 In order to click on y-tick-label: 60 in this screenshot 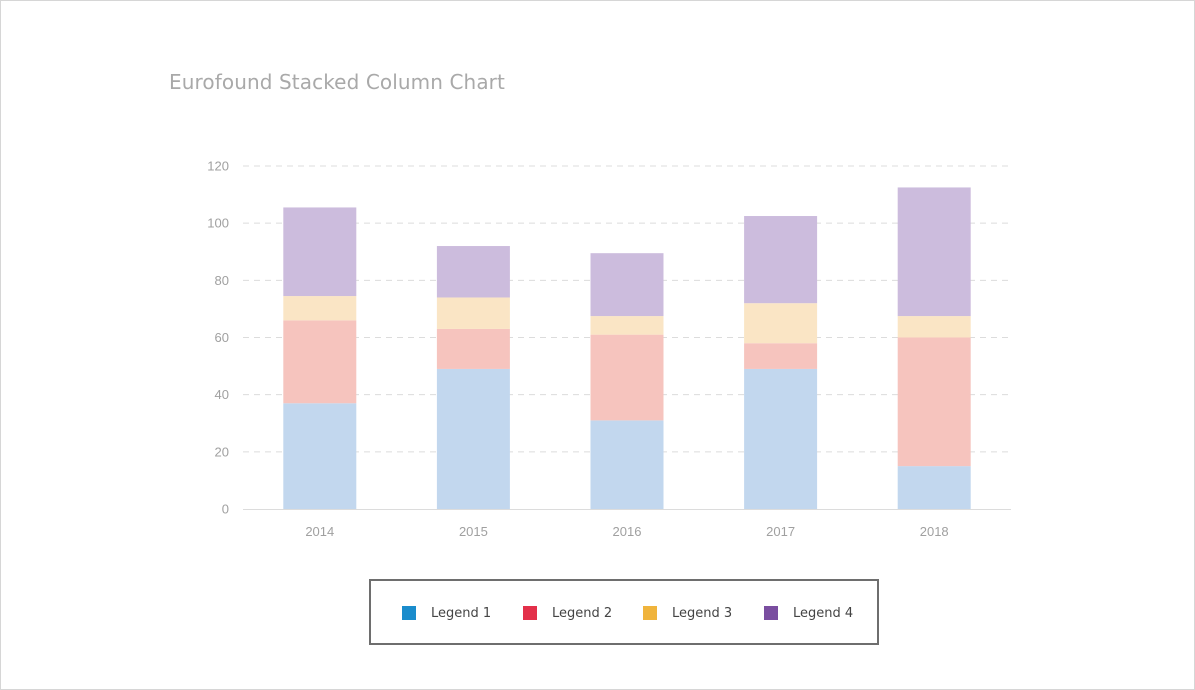, I will do `click(222, 337)`.